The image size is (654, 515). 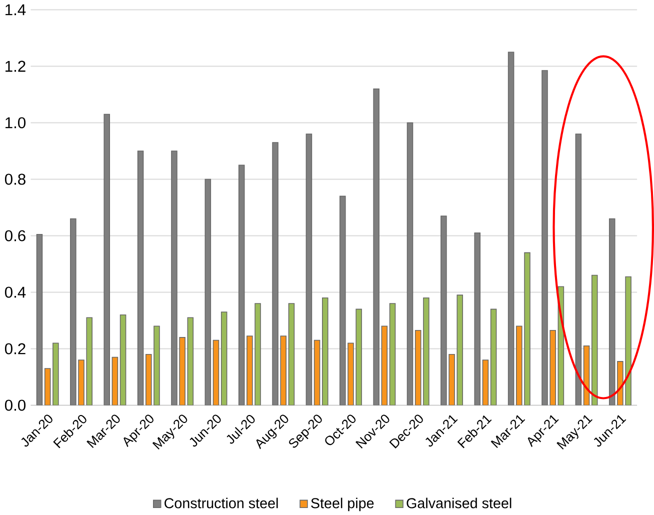 I want to click on legend-label: Steel pipe, so click(x=342, y=504).